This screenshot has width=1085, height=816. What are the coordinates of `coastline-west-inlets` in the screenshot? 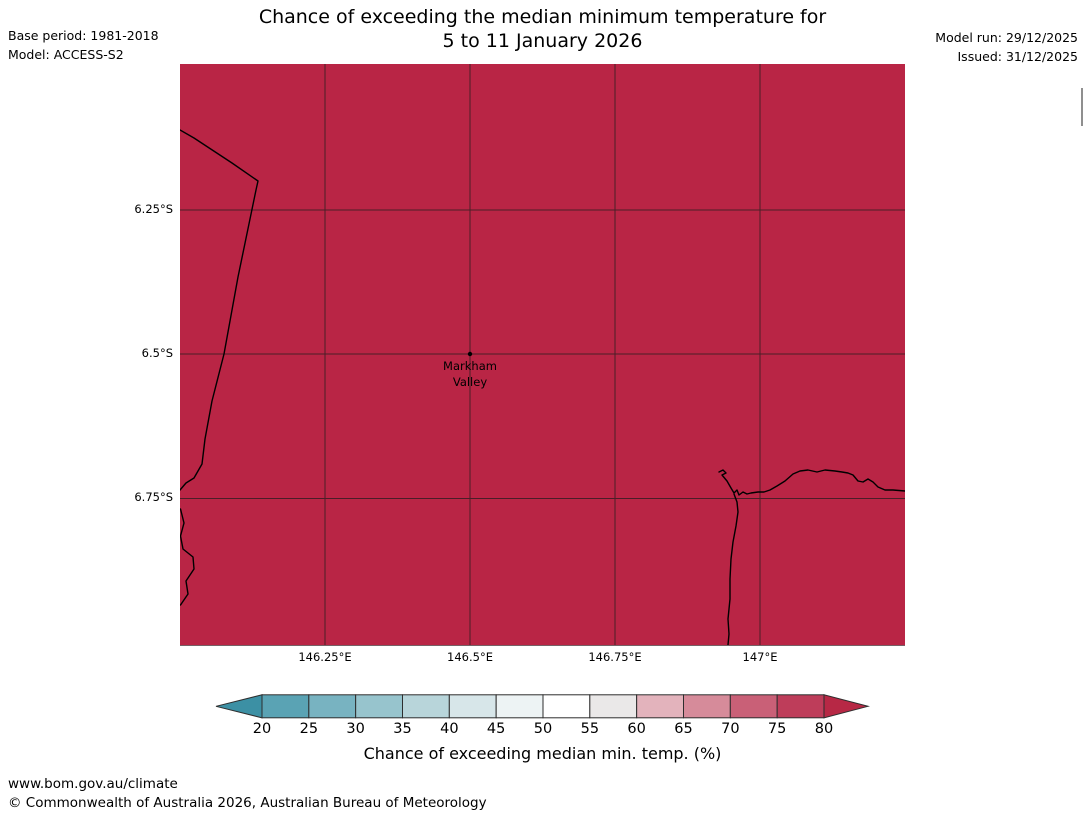 It's located at (187, 557).